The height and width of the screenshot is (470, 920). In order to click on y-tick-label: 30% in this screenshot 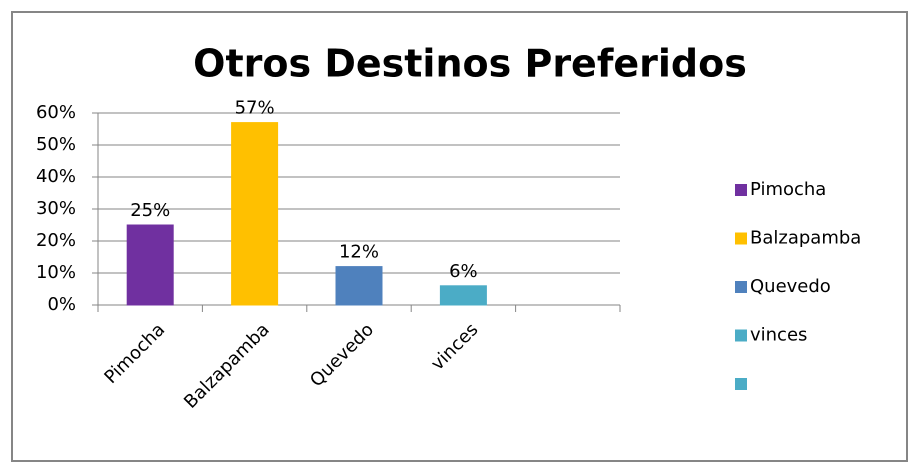, I will do `click(56, 208)`.